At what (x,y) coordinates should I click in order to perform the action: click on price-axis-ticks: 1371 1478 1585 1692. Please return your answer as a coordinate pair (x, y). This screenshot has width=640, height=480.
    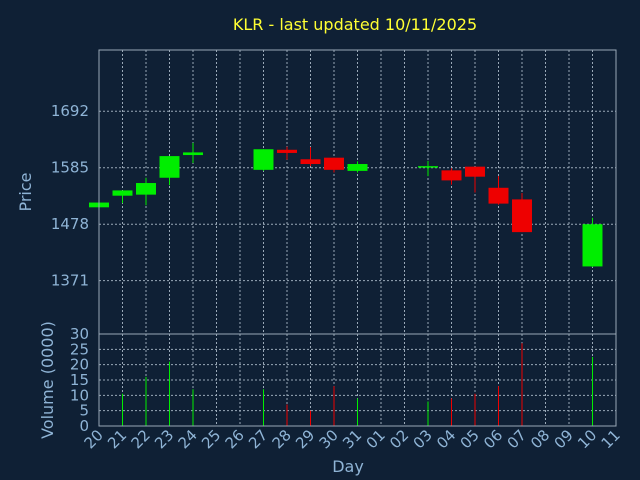
    Looking at the image, I should click on (70, 195).